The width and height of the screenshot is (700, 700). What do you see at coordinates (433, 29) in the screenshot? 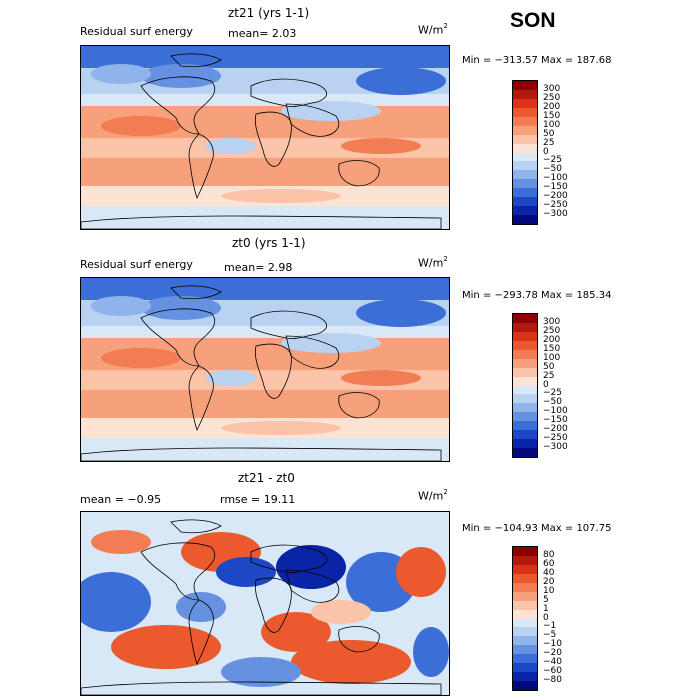
I see `panel-1-units: W/m2` at bounding box center [433, 29].